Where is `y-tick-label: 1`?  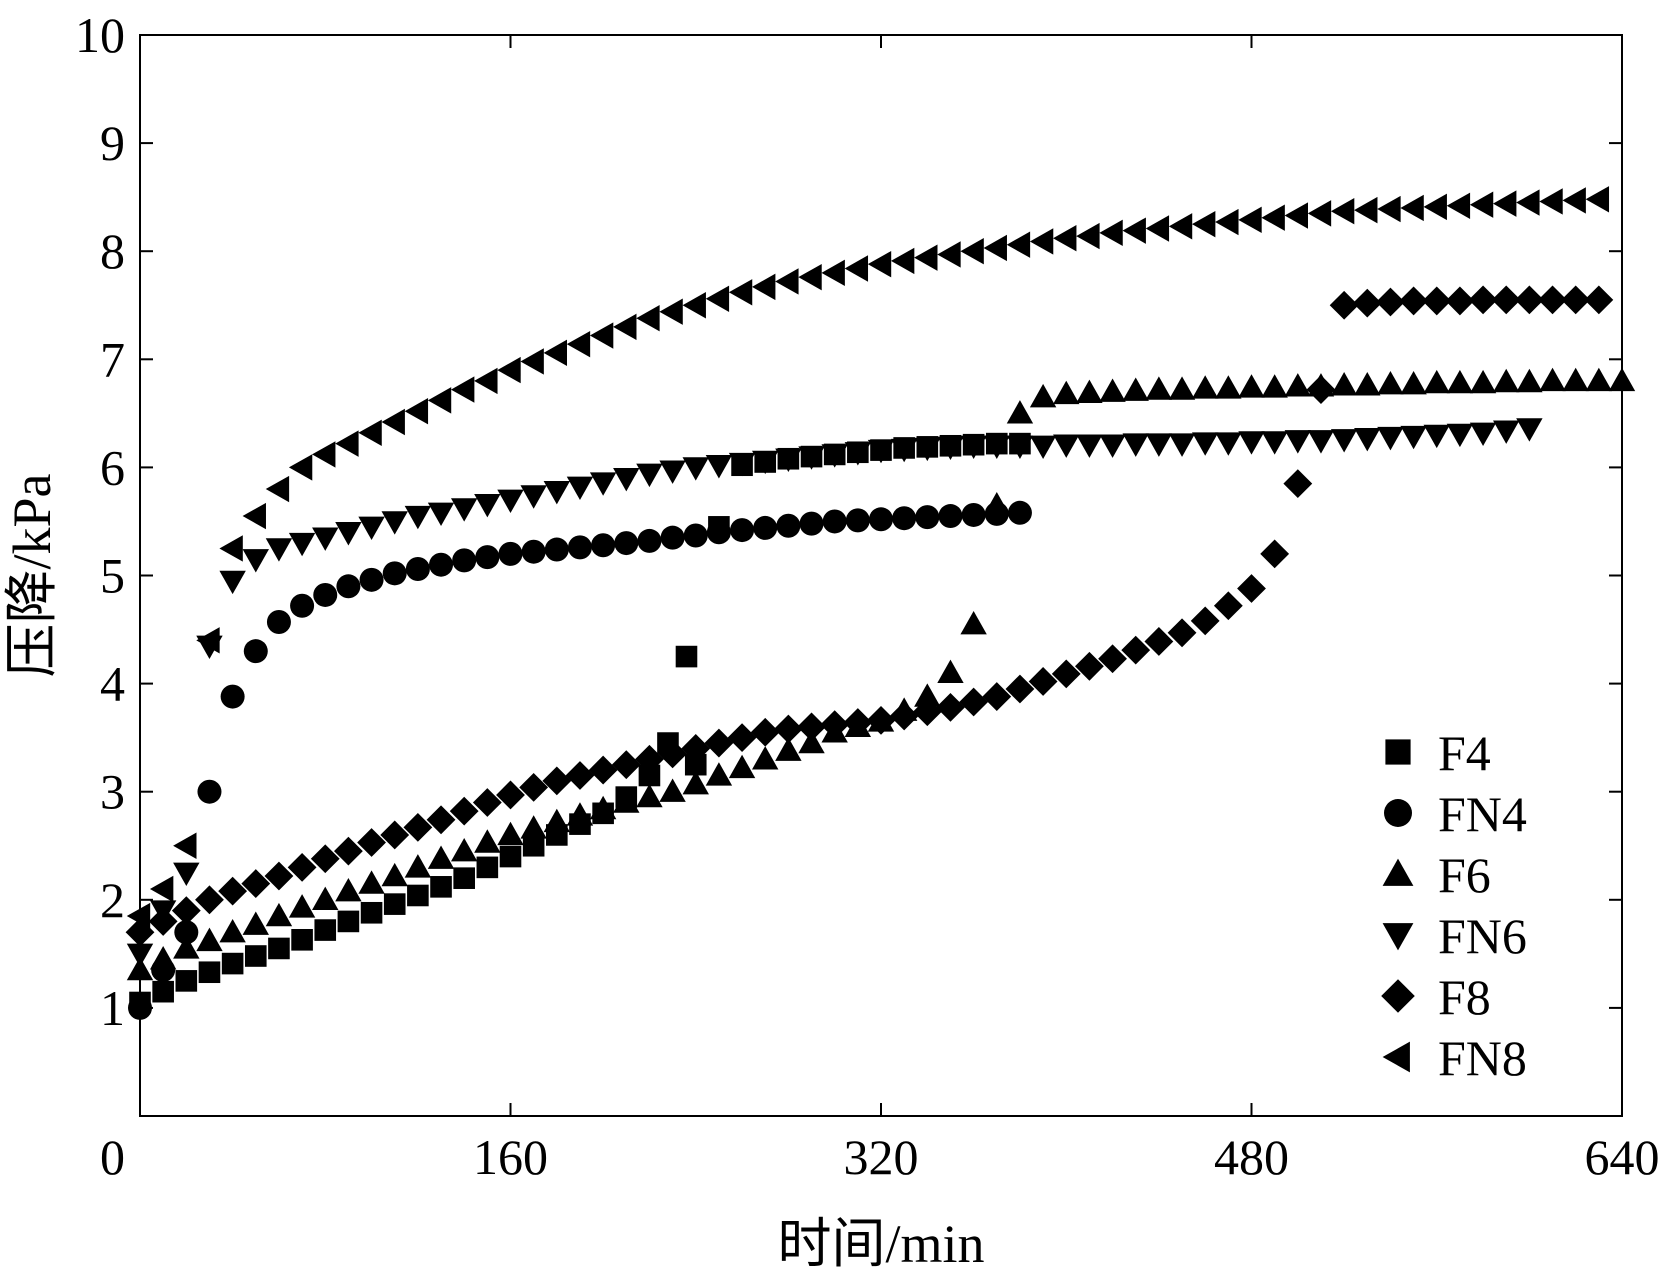 y-tick-label: 1 is located at coordinates (112, 1008).